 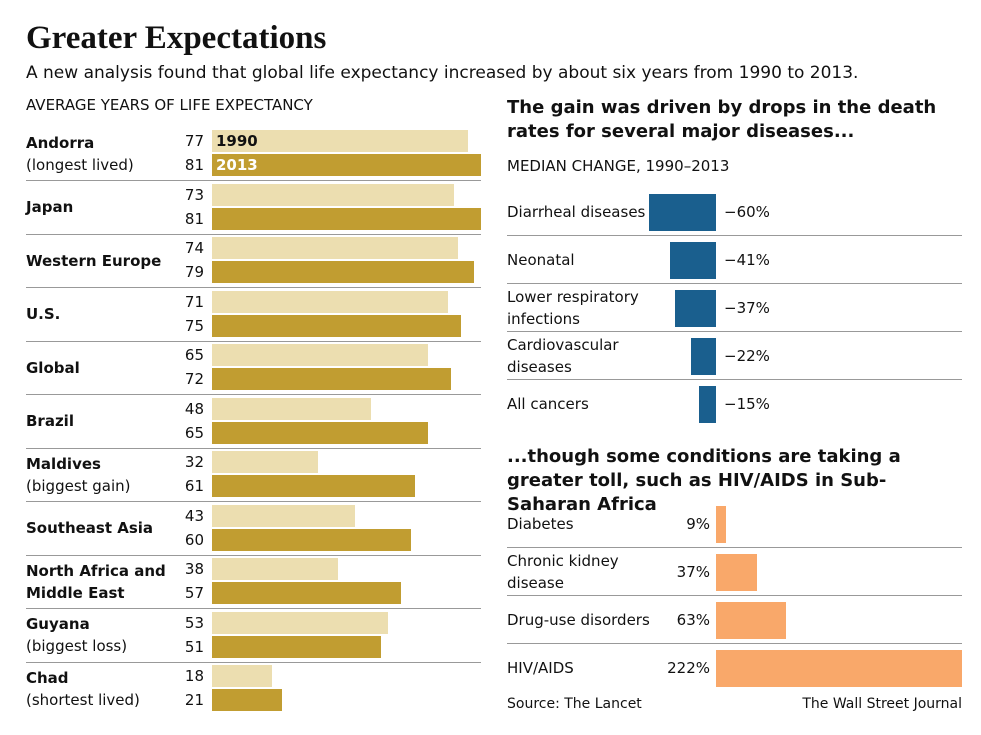 What do you see at coordinates (578, 620) in the screenshot?
I see `category-label: Drug-use disorders` at bounding box center [578, 620].